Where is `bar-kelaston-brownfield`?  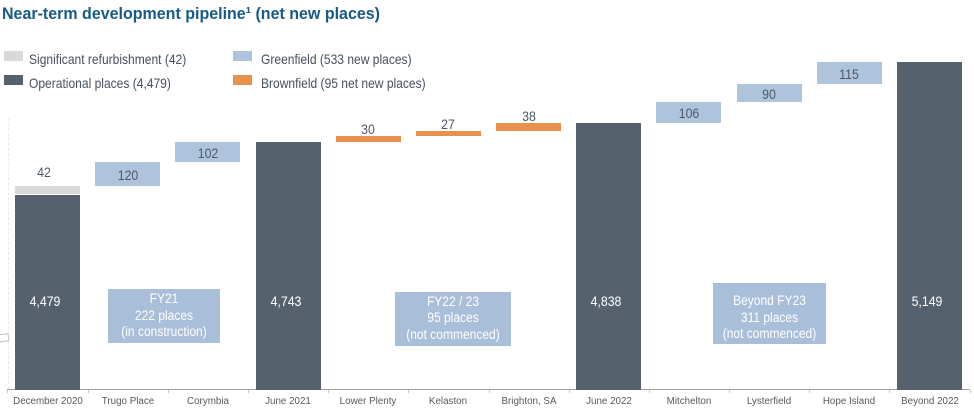
bar-kelaston-brownfield is located at coordinates (448, 133).